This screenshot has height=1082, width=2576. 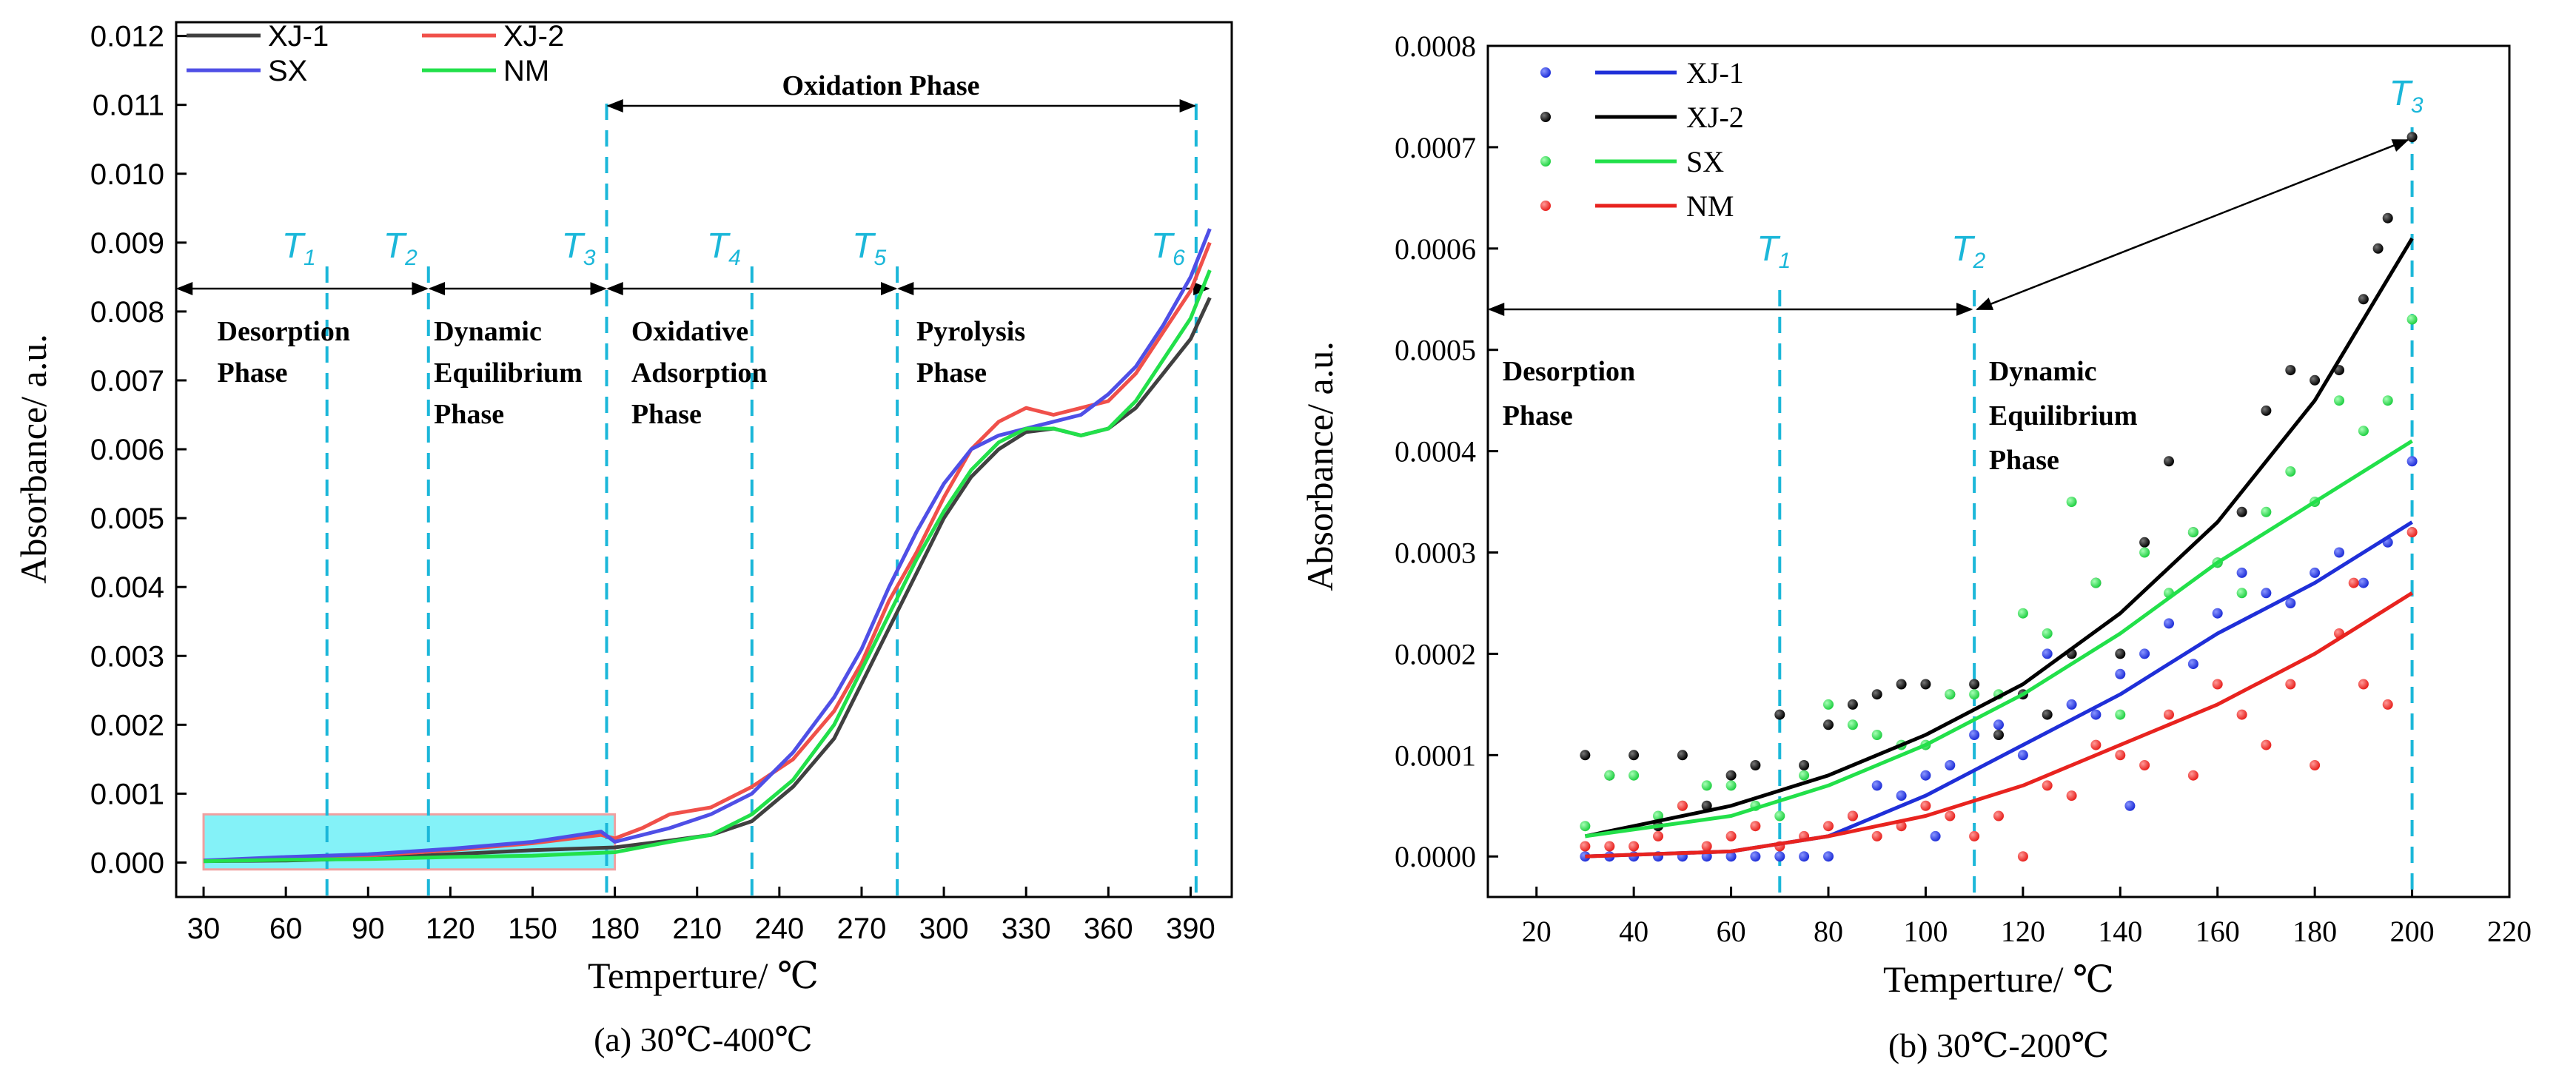 What do you see at coordinates (127, 794) in the screenshot?
I see `y-tick-label: 0.001` at bounding box center [127, 794].